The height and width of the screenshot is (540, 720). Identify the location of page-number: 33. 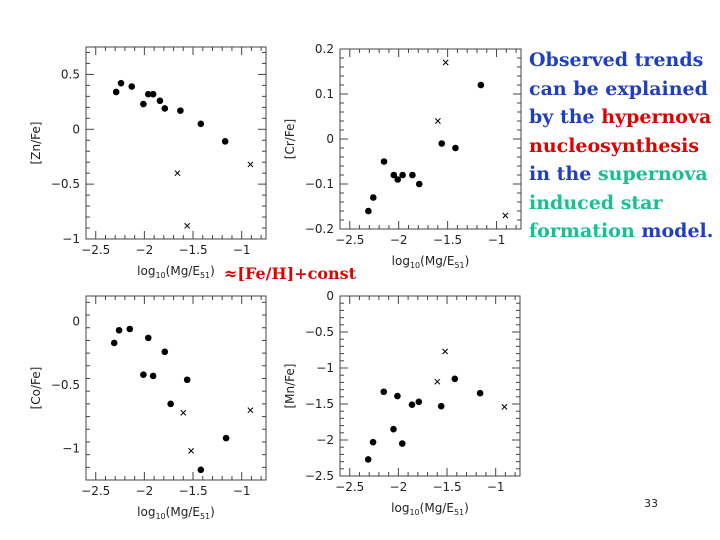
(651, 503).